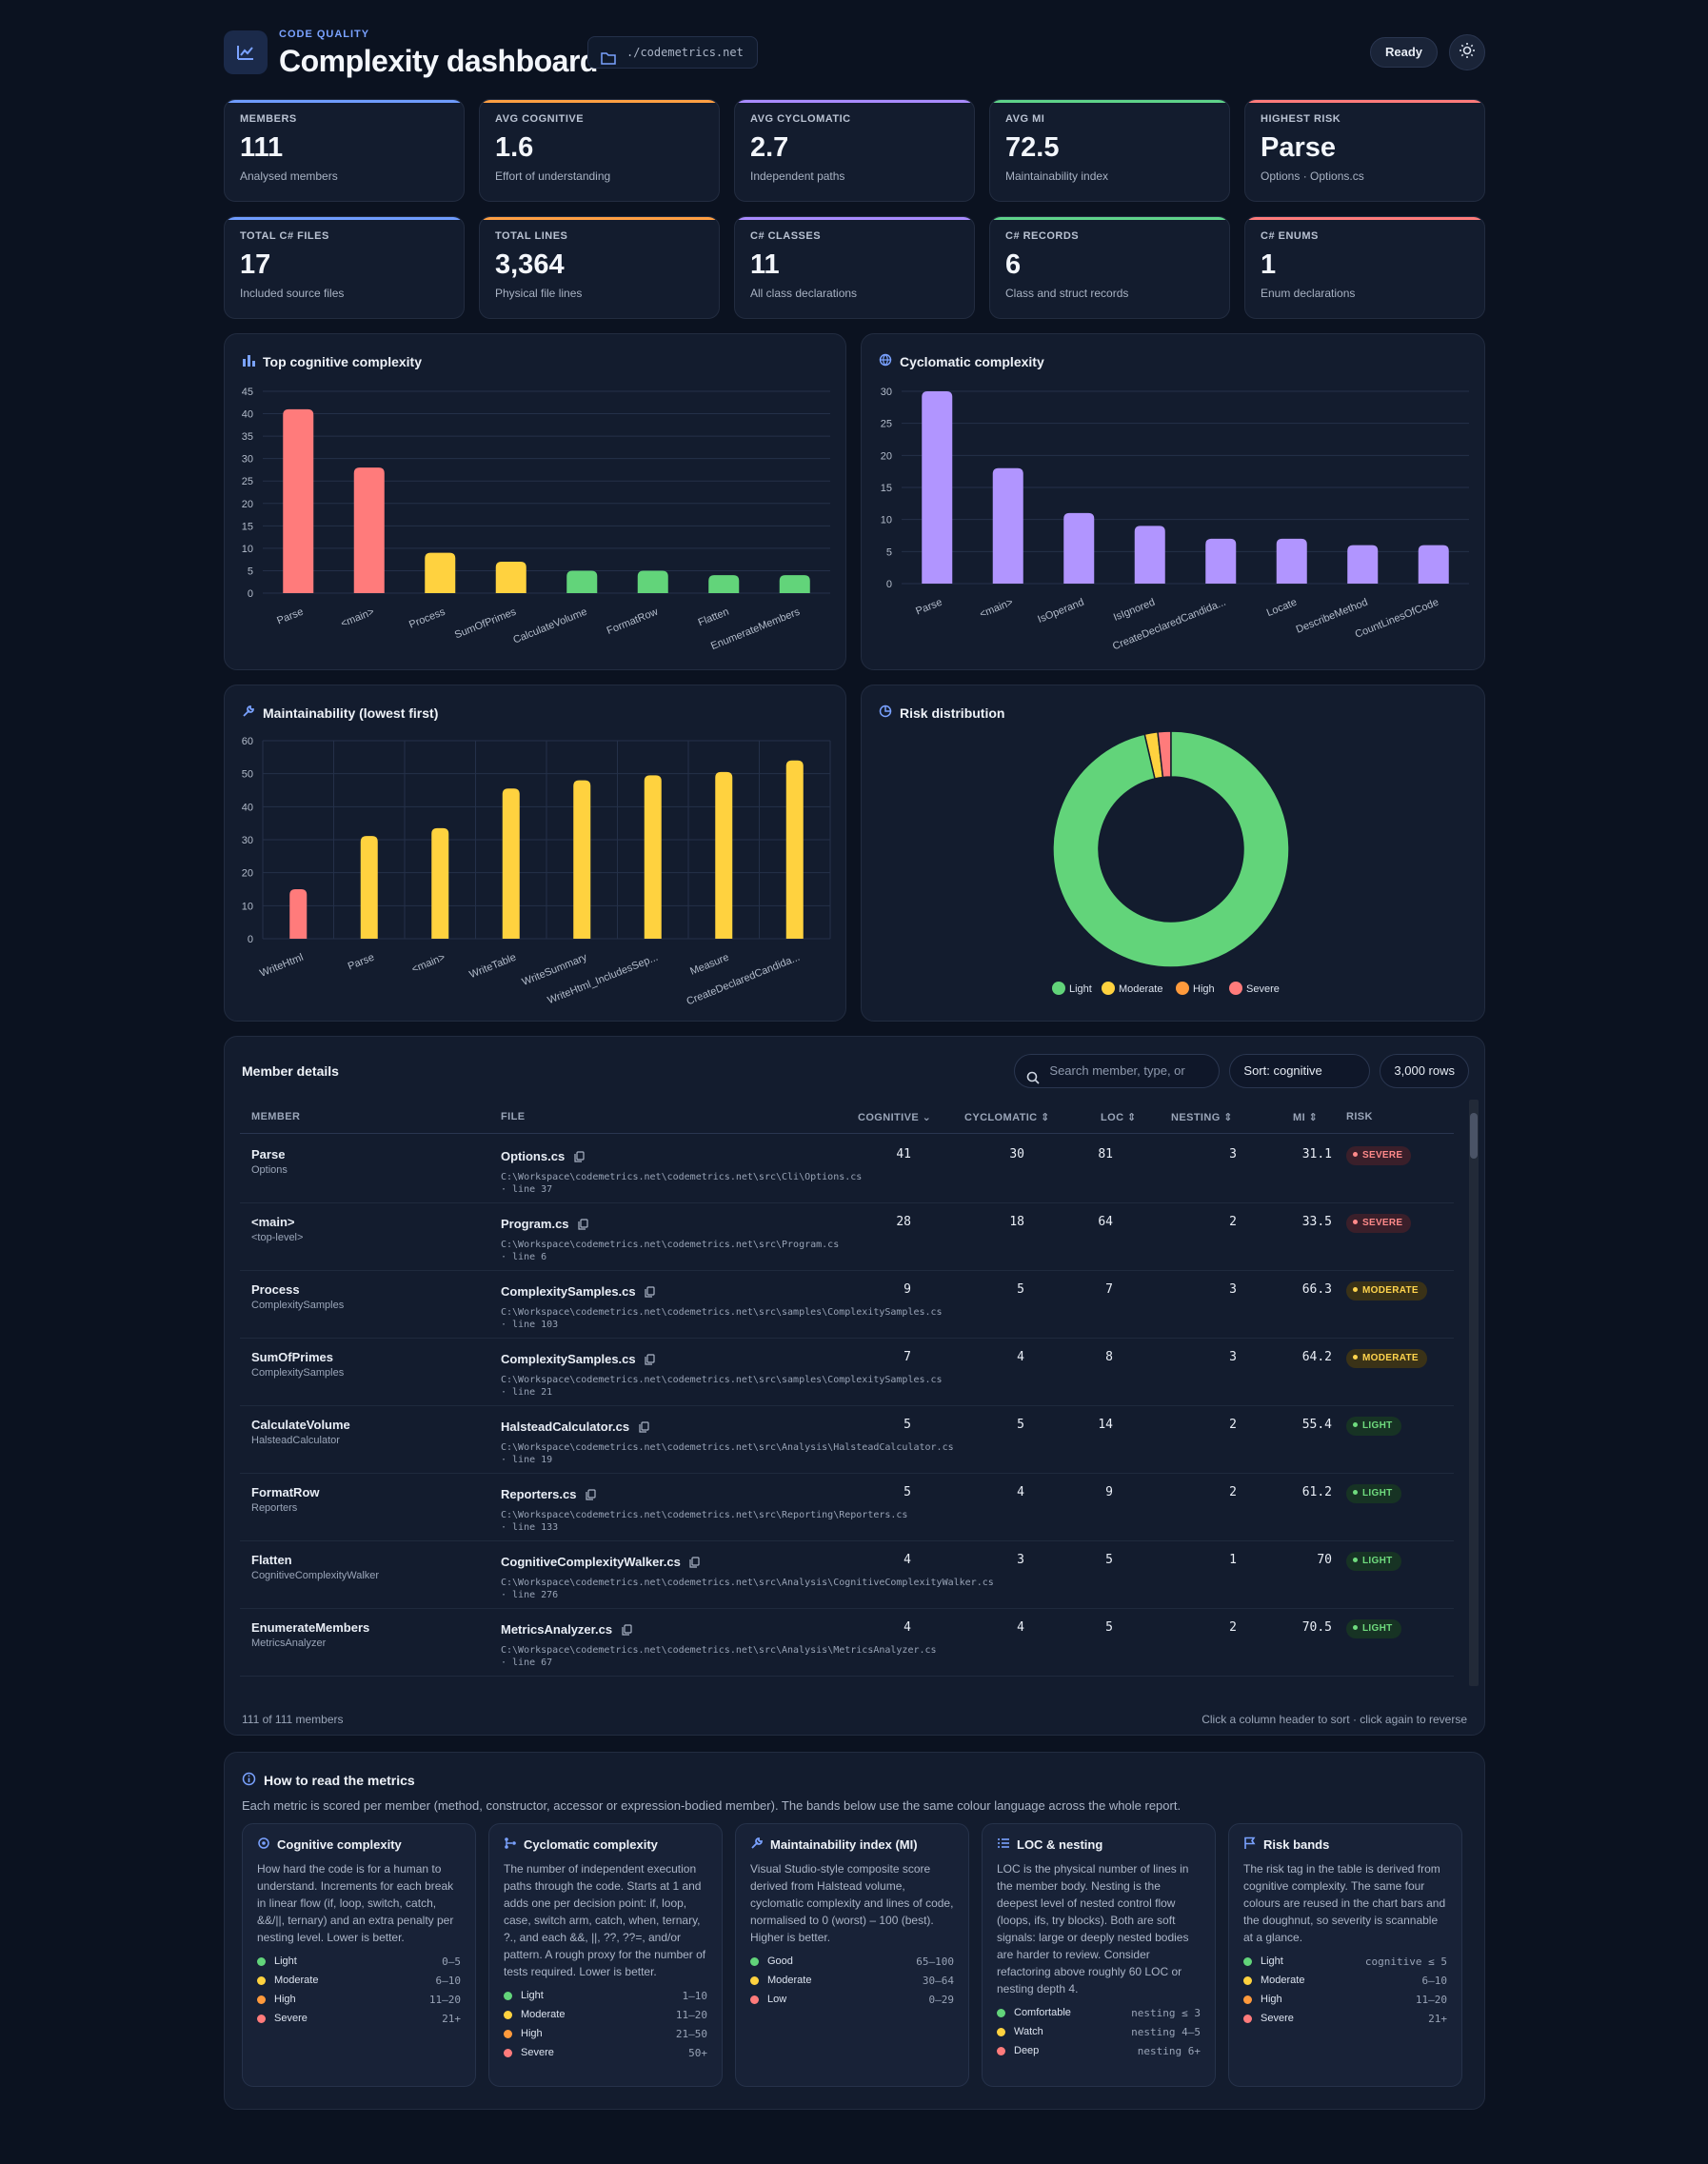  Describe the element at coordinates (247, 481) in the screenshot. I see `y-tick-label: 25` at that location.